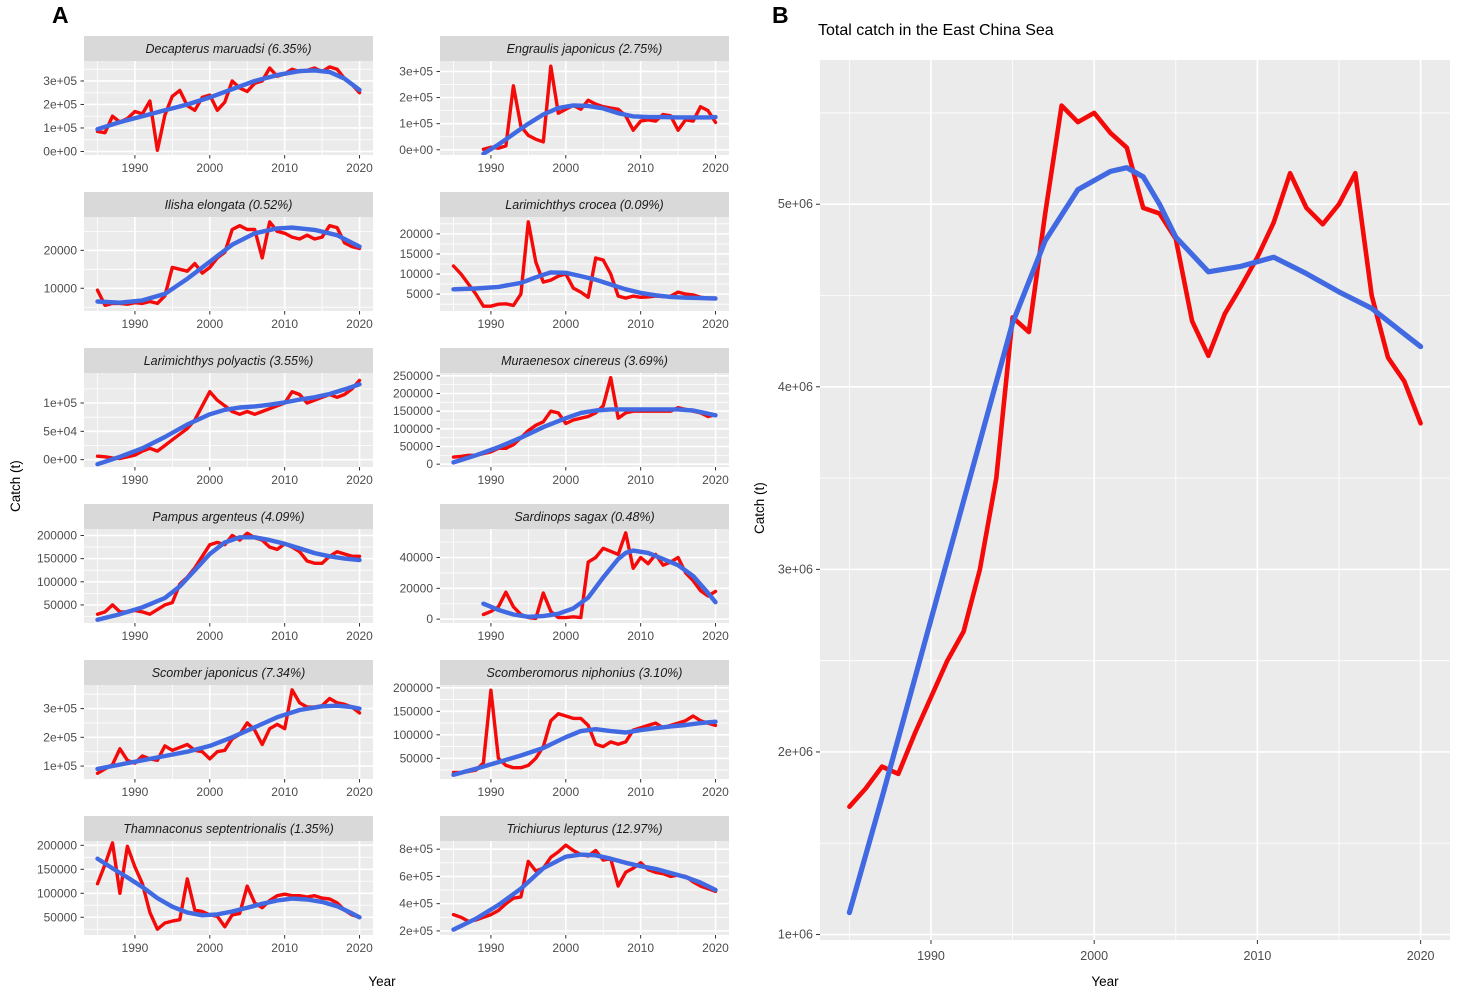 This screenshot has height=1000, width=1460. Describe the element at coordinates (759, 508) in the screenshot. I see `panel-b-y-axis-title: Catch (t)` at that location.